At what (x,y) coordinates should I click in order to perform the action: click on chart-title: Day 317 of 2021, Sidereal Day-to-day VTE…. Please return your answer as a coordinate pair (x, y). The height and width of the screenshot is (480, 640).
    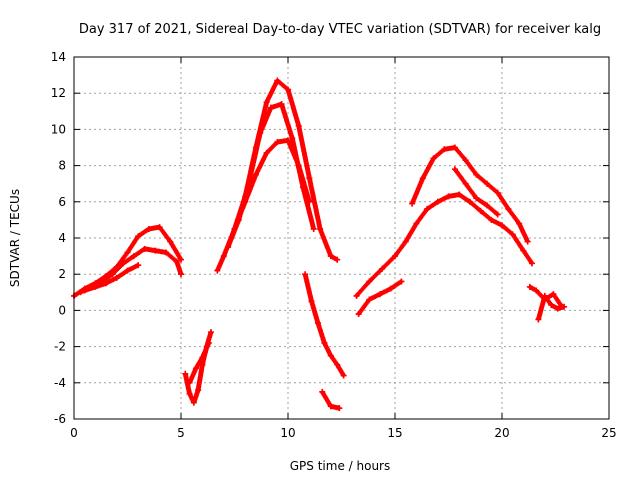
    Looking at the image, I should click on (340, 29).